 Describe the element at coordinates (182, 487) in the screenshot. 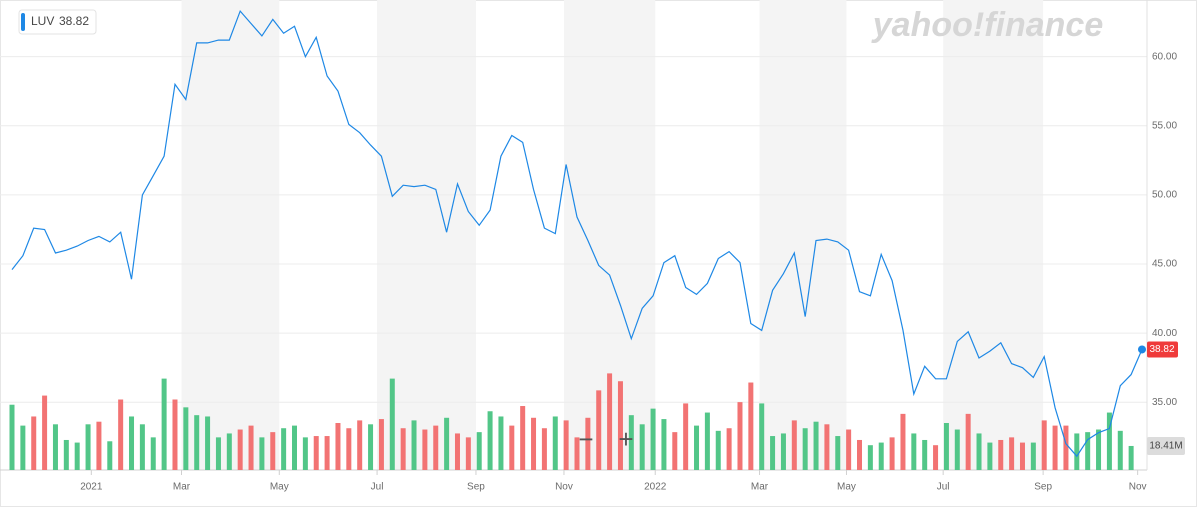

I see `x-tick-label: Mar` at that location.